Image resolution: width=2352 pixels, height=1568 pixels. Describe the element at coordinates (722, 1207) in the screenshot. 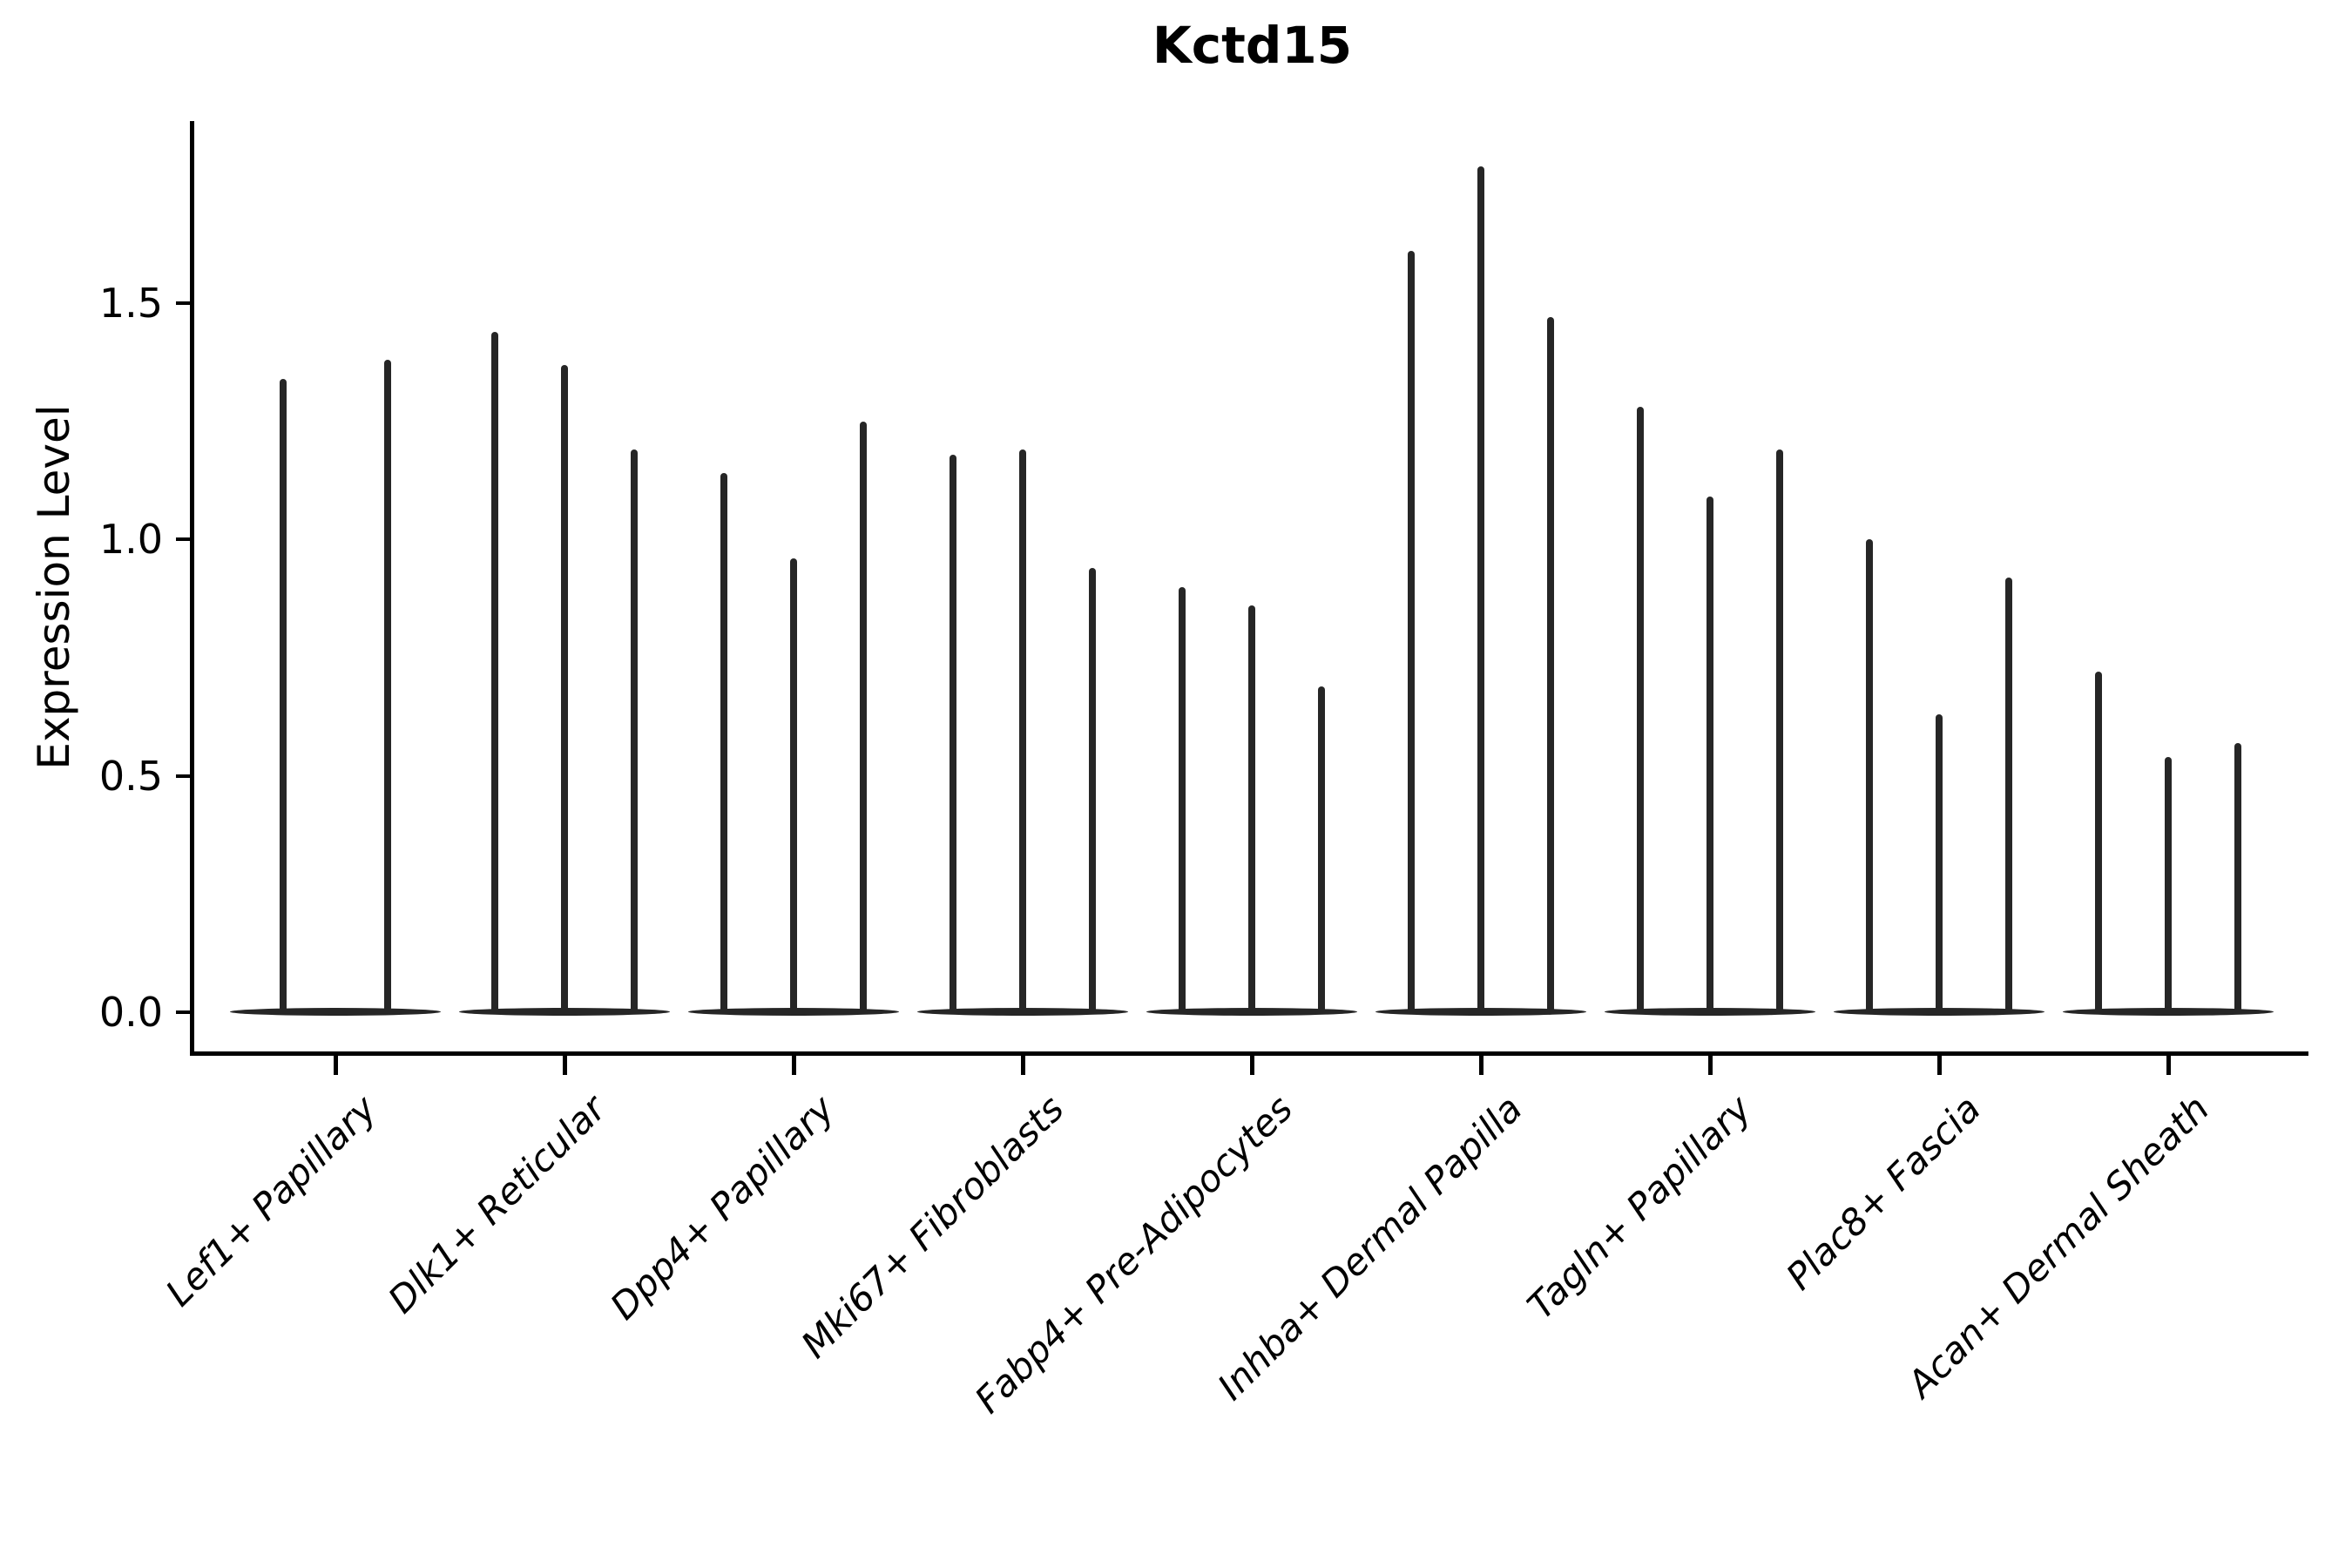

I see `x-category-label: Dpp4+ Papillary` at that location.